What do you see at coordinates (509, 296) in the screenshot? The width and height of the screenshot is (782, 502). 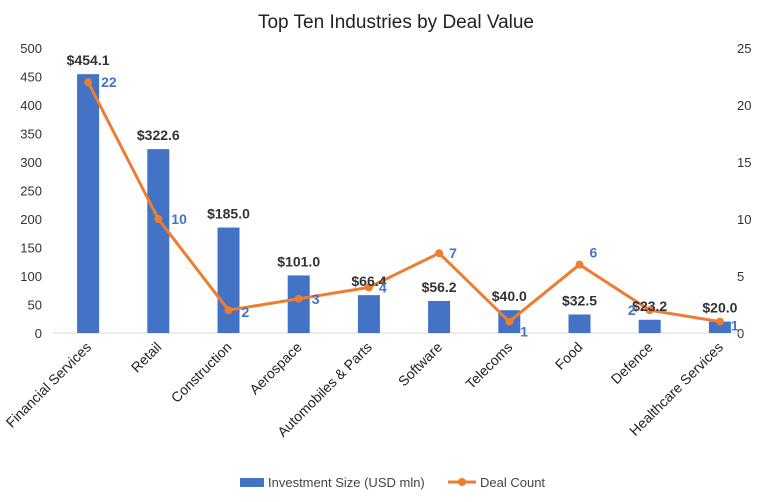 I see `bar-value-label: $40.0` at bounding box center [509, 296].